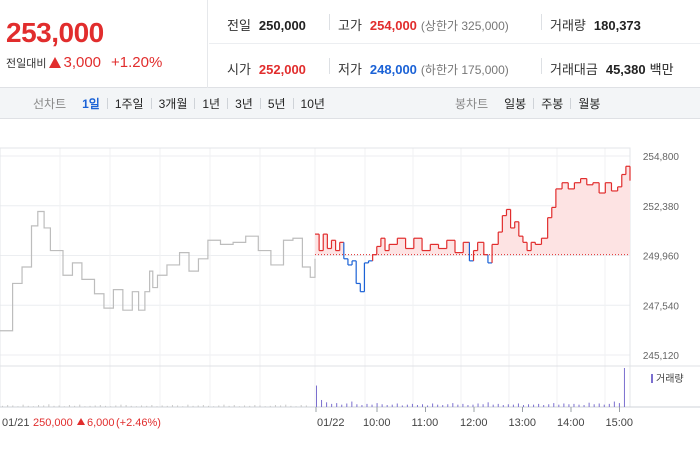  What do you see at coordinates (377, 423) in the screenshot?
I see `x-tick-label: 10:00` at bounding box center [377, 423].